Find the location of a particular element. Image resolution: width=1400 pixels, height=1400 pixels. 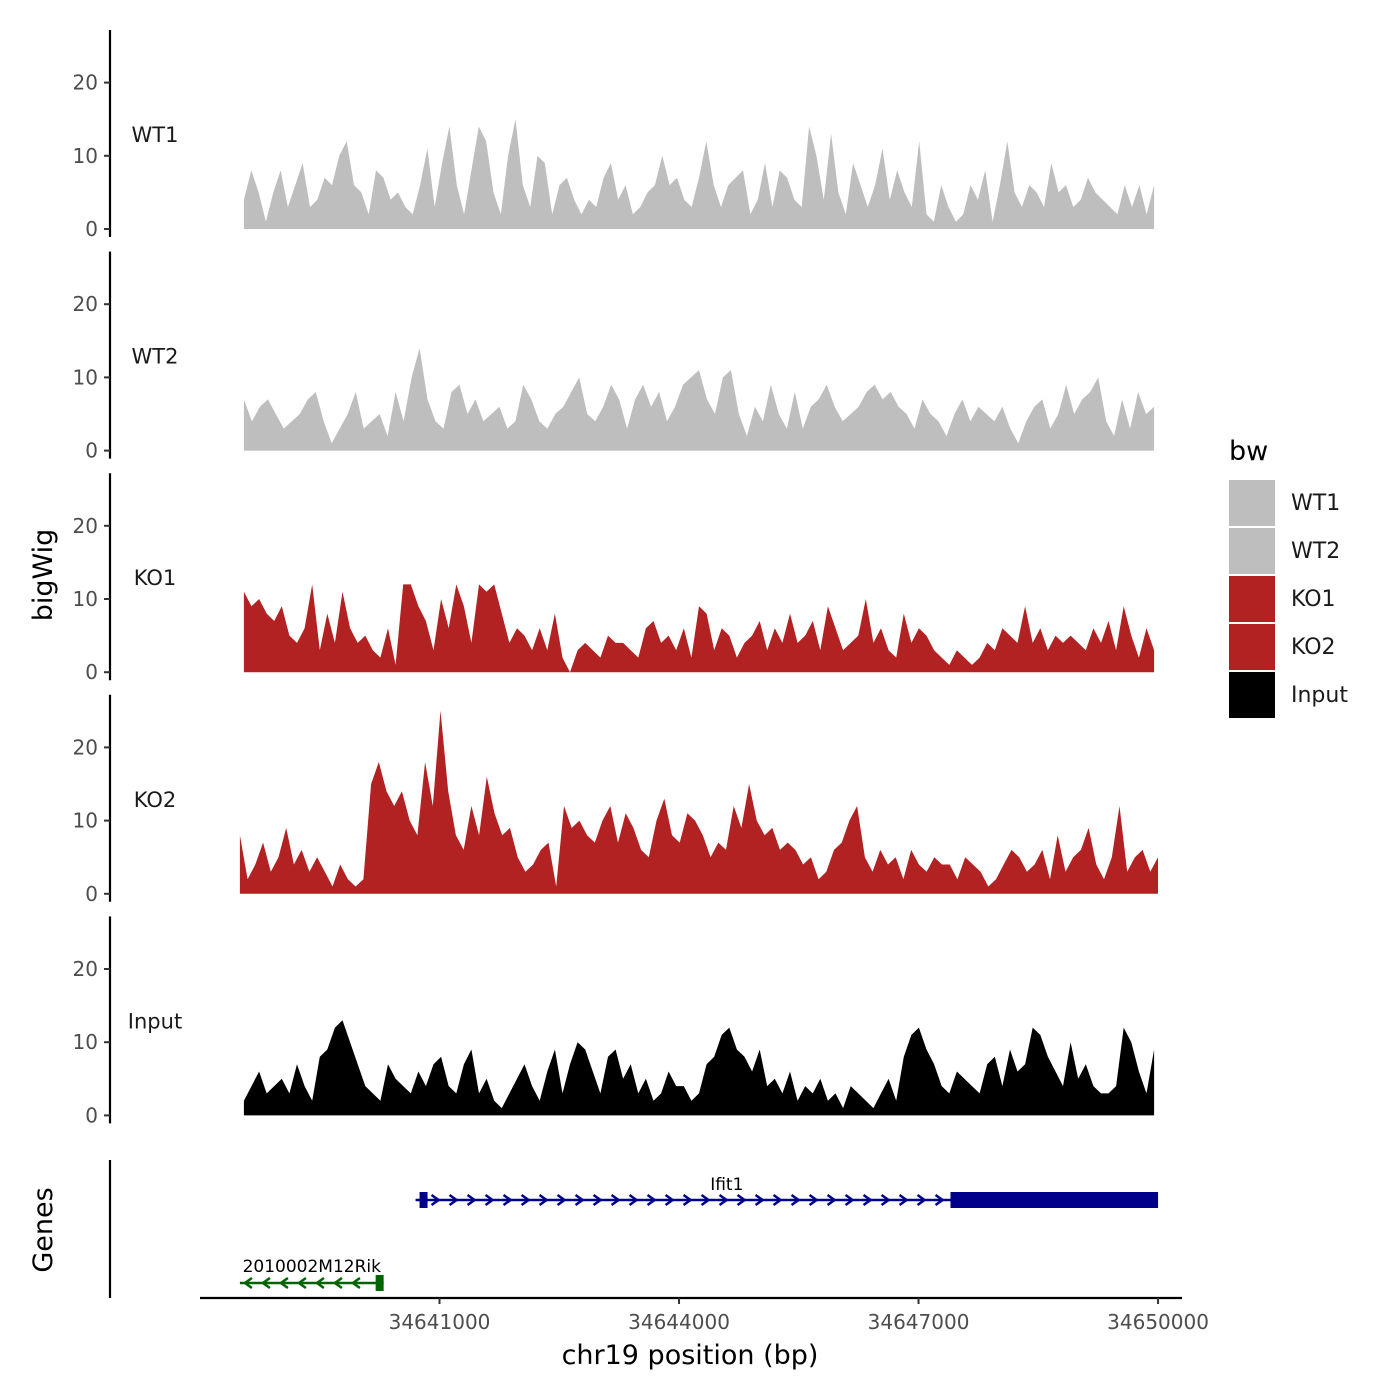

legend-item-wt1: WT1 is located at coordinates (1284, 503).